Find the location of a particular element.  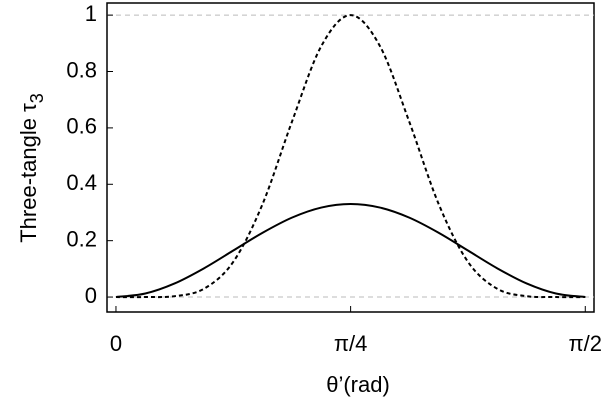

y-axis-label-main: Three-tangle τ is located at coordinates (28, 173).